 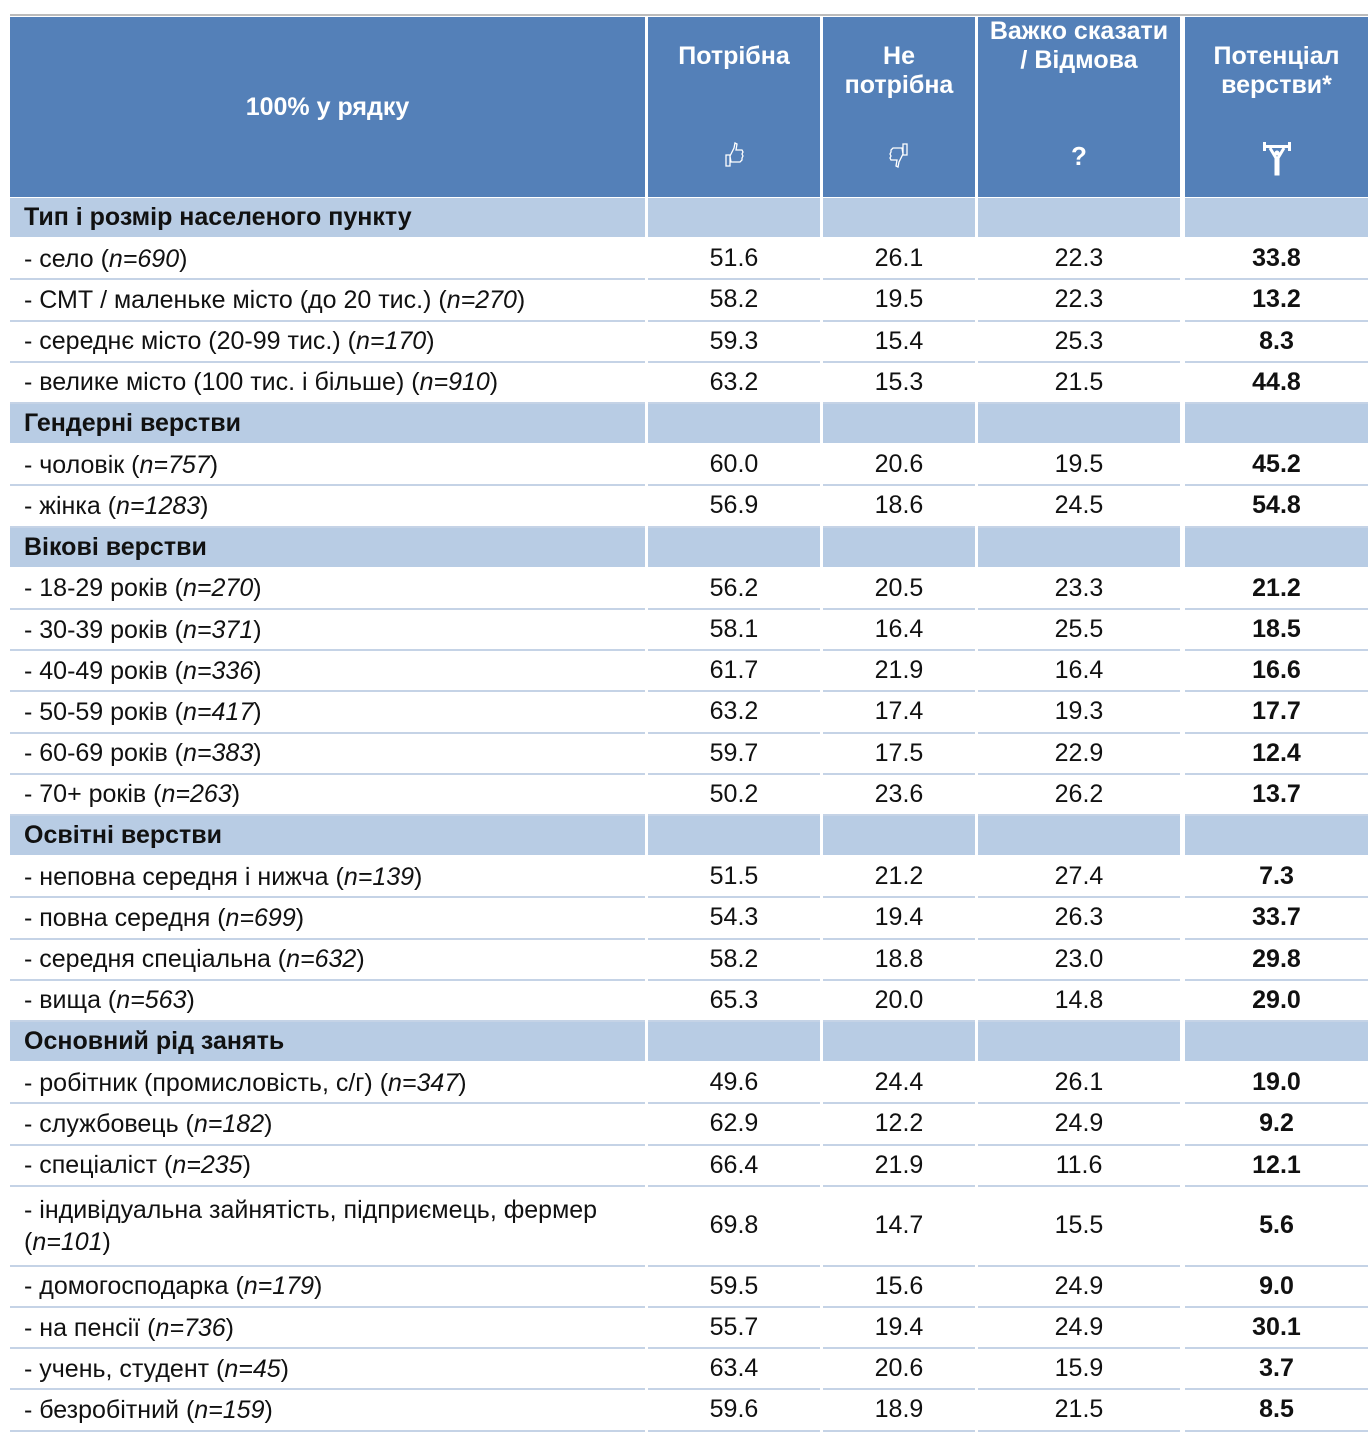 I want to click on section-row: Освітні верстви, so click(x=327, y=836).